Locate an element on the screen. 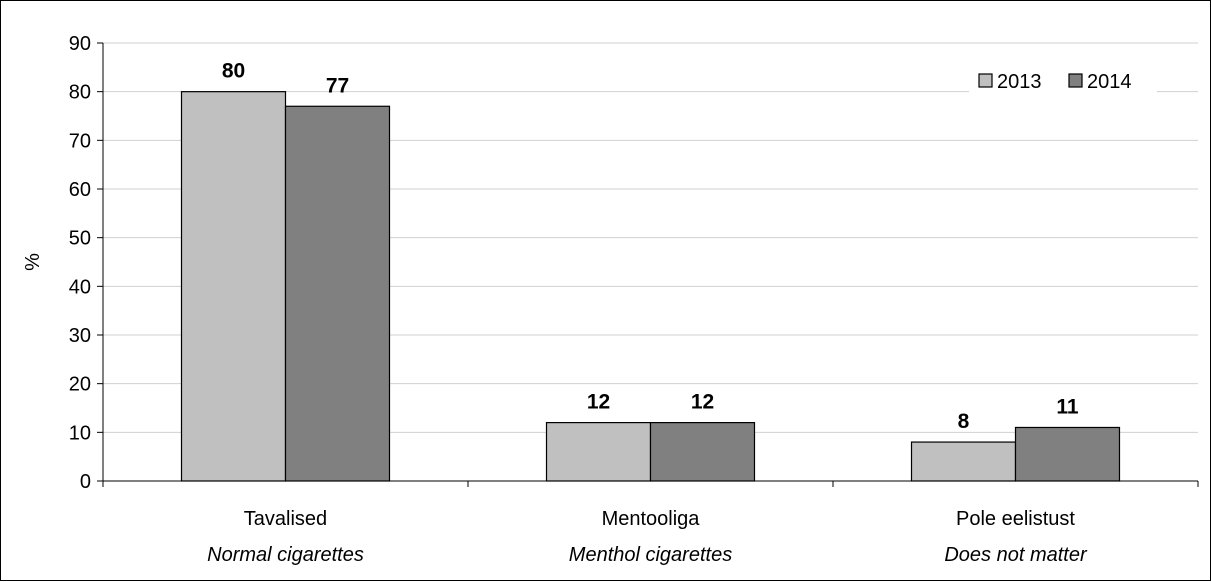 Image resolution: width=1211 pixels, height=582 pixels. legend: 2013 2014 is located at coordinates (1063, 81).